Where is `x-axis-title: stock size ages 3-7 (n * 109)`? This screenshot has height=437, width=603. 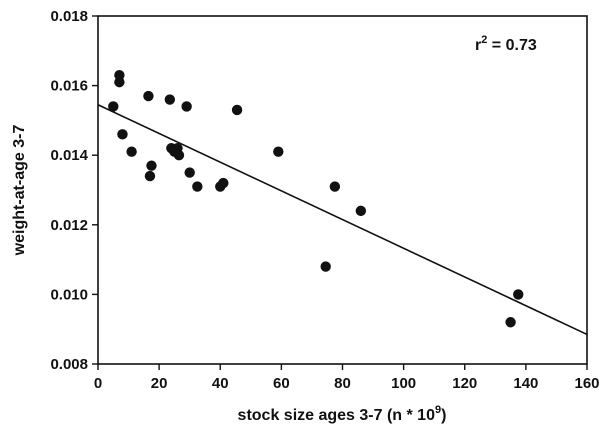
x-axis-title: stock size ages 3-7 (n * 109) is located at coordinates (342, 414).